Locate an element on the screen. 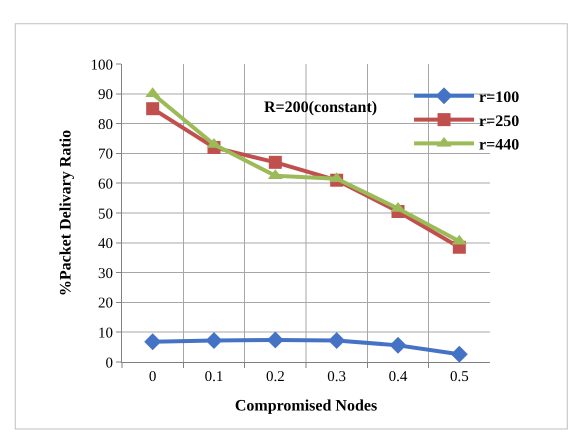 Image resolution: width=586 pixels, height=439 pixels. x-tick-label: 0 is located at coordinates (152, 377).